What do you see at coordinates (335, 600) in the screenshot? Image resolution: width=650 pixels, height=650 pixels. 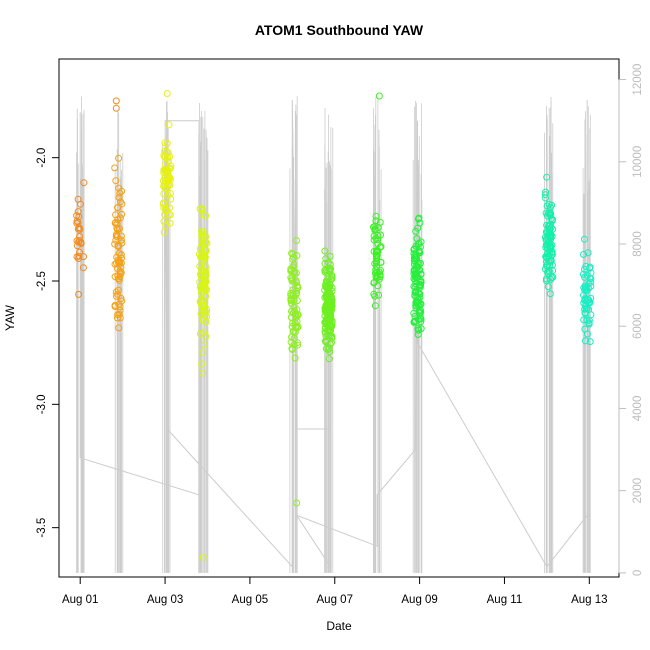 I see `x-tick-label: Aug 07` at bounding box center [335, 600].